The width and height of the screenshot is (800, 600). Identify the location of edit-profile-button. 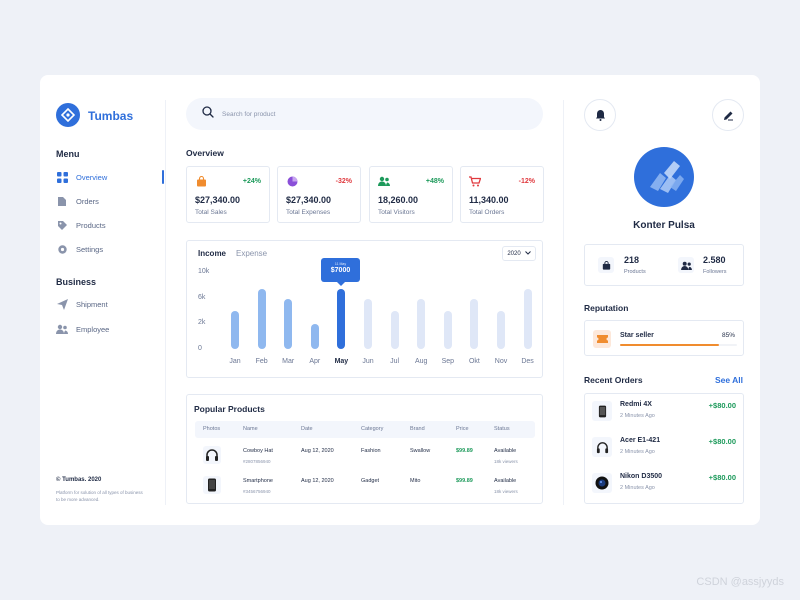
(728, 115).